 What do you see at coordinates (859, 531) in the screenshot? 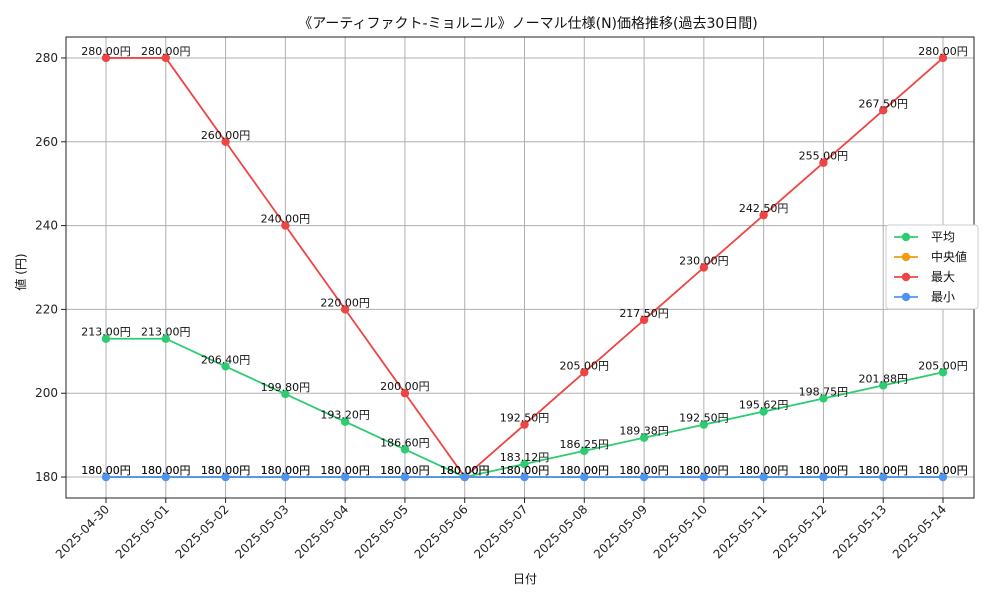
I see `x-tick-label: 2025-05-13` at bounding box center [859, 531].